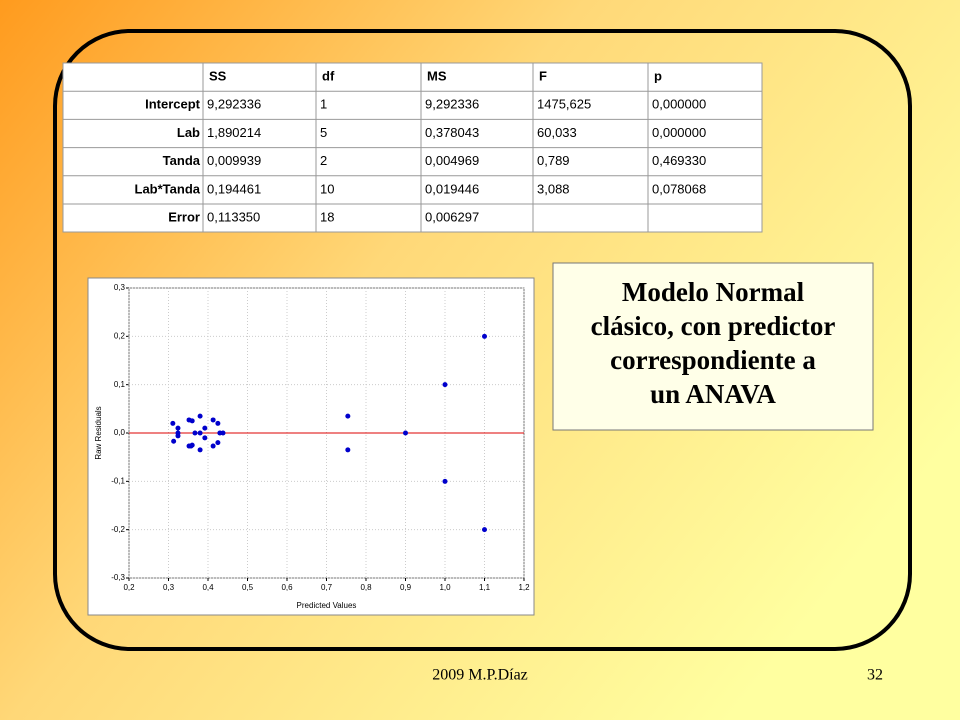  Describe the element at coordinates (875, 675) in the screenshot. I see `page-number: 32` at that location.